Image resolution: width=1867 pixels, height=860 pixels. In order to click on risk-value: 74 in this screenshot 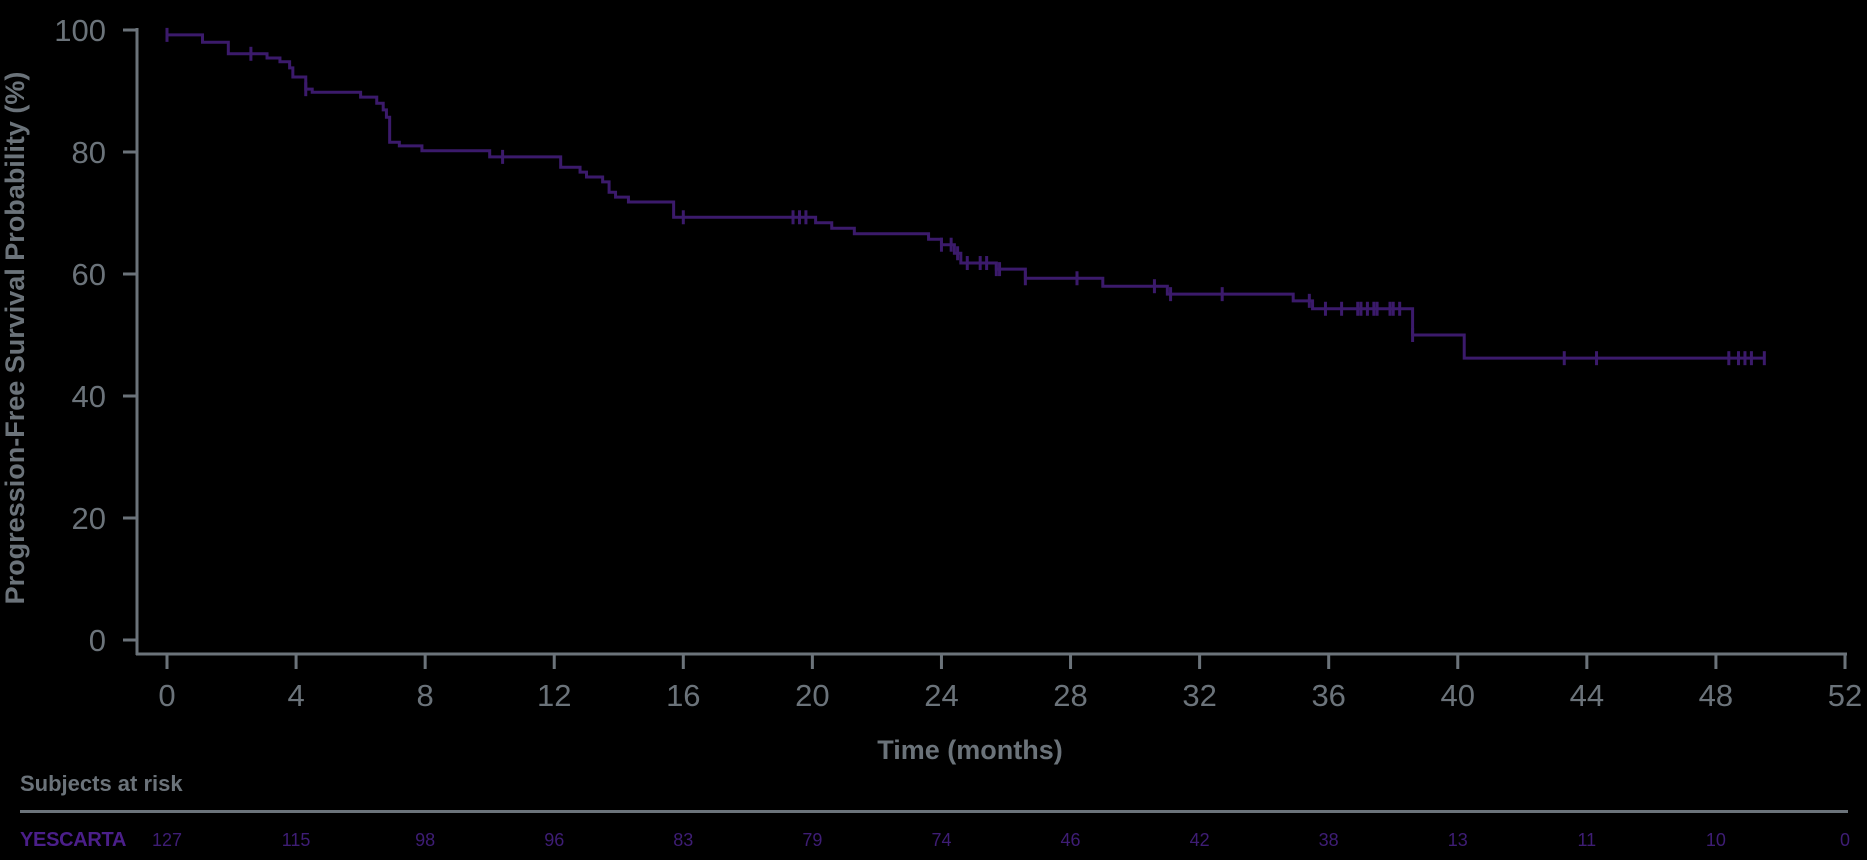, I will do `click(941, 840)`.